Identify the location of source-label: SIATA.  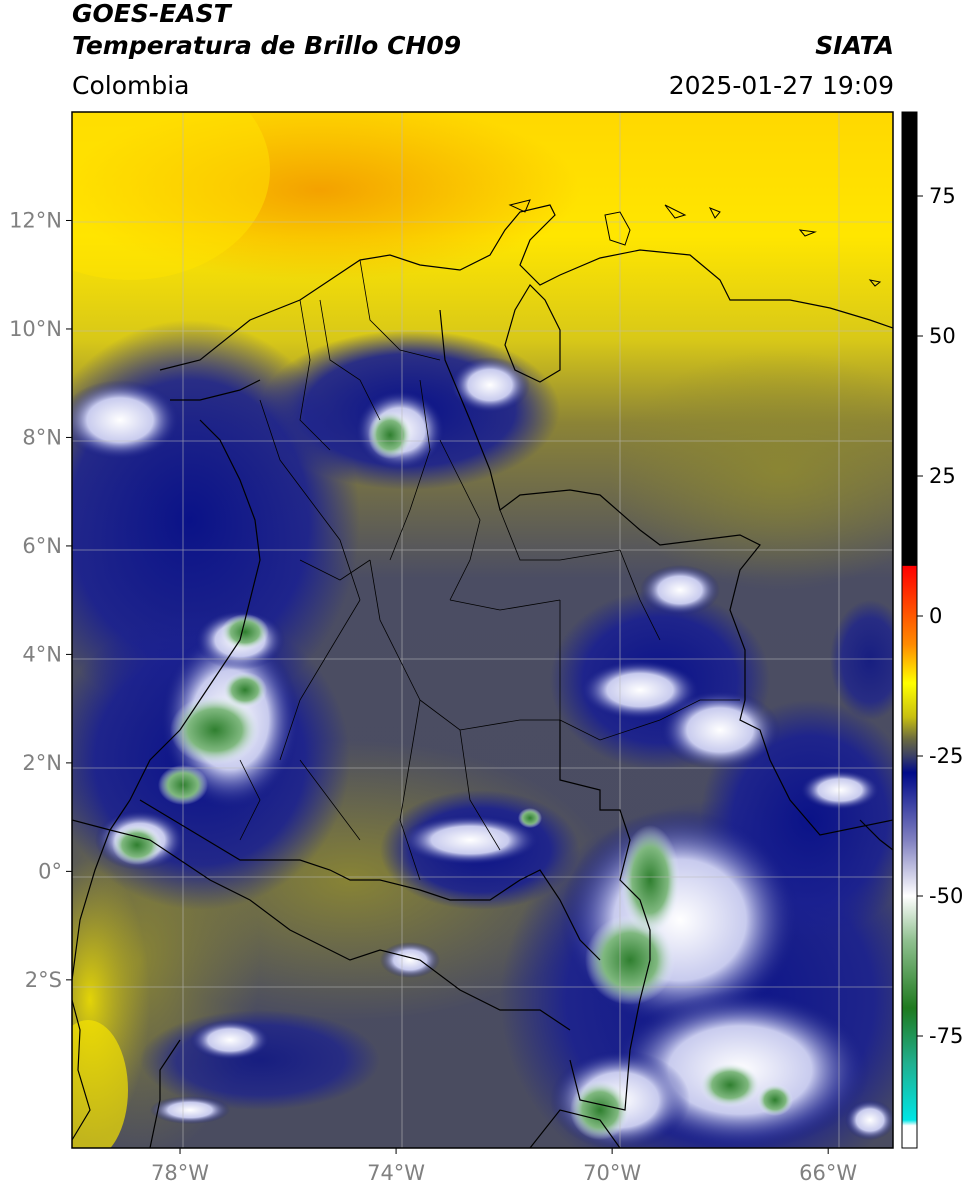
(854, 45).